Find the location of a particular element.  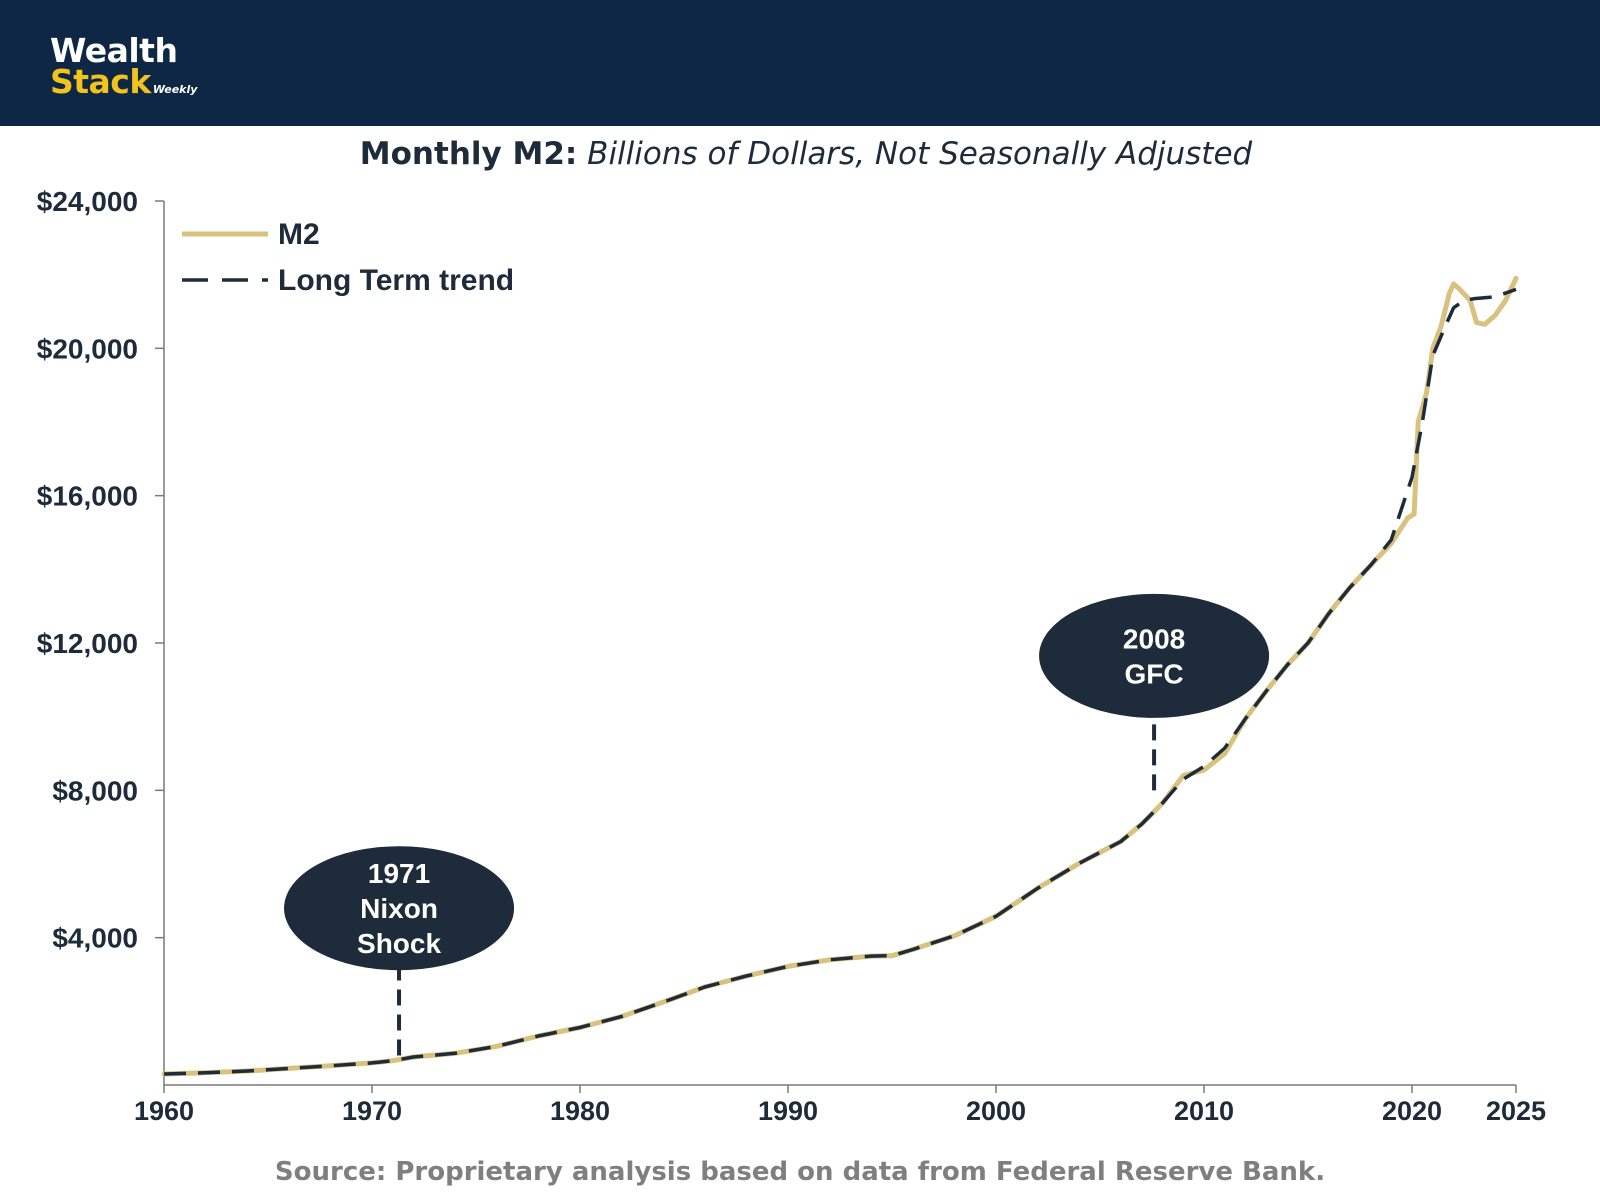

logo-stack-text: Stack is located at coordinates (100, 81).